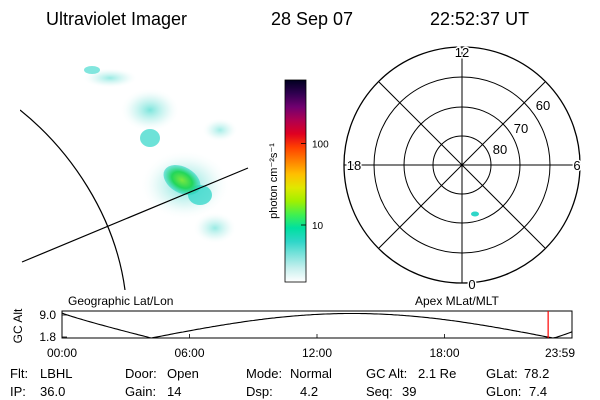  I want to click on colorbar-scale, so click(295, 181).